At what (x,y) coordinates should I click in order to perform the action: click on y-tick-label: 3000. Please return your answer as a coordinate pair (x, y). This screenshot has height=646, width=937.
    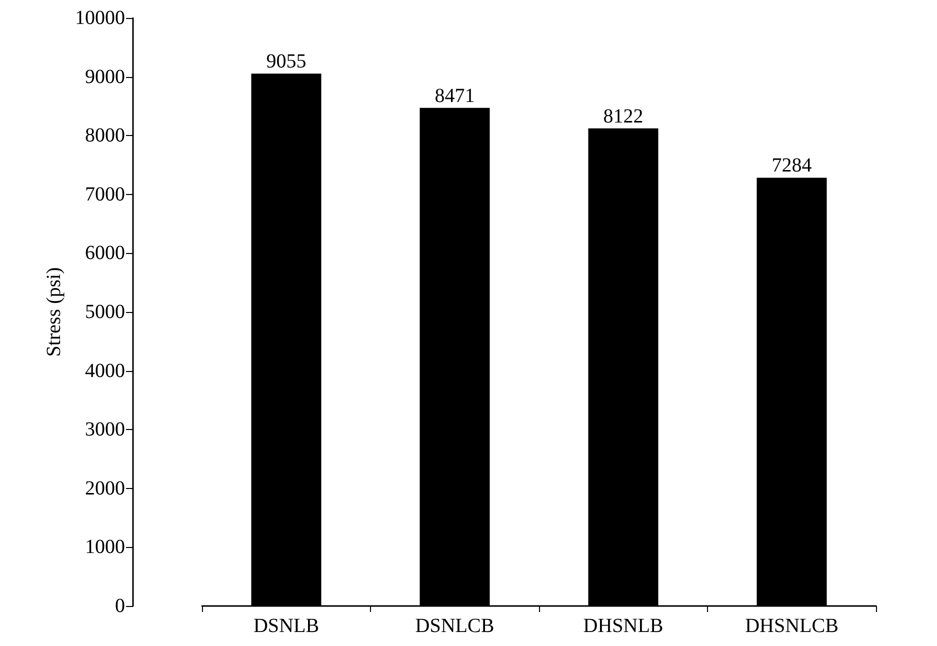
    Looking at the image, I should click on (105, 429).